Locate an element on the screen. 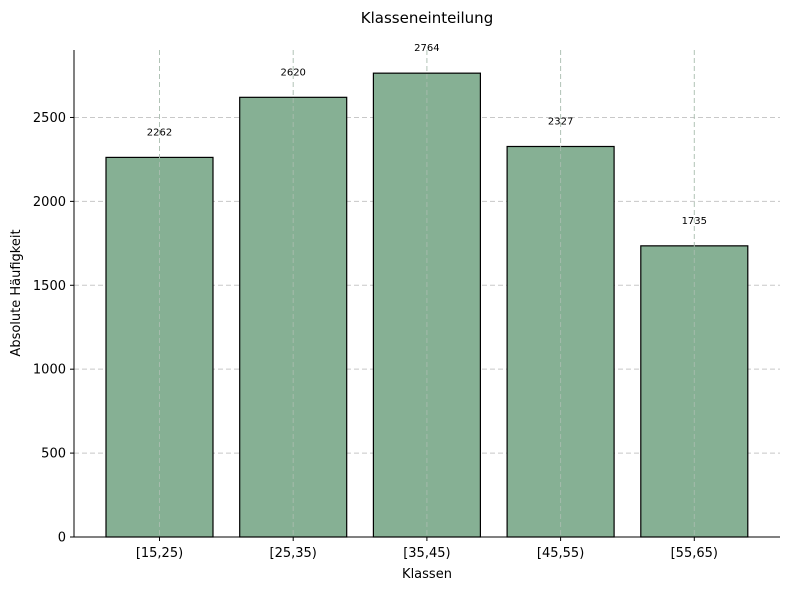 The height and width of the screenshot is (593, 790). y-tick-label: 1000 is located at coordinates (49, 370).